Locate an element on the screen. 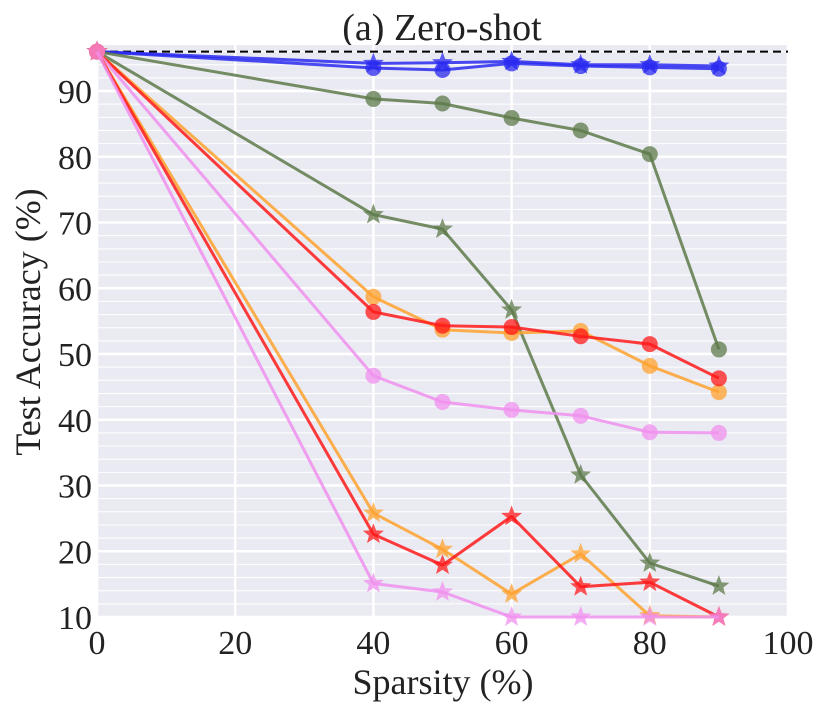 This screenshot has width=830, height=712. y-tick-label: 40 is located at coordinates (75, 421).